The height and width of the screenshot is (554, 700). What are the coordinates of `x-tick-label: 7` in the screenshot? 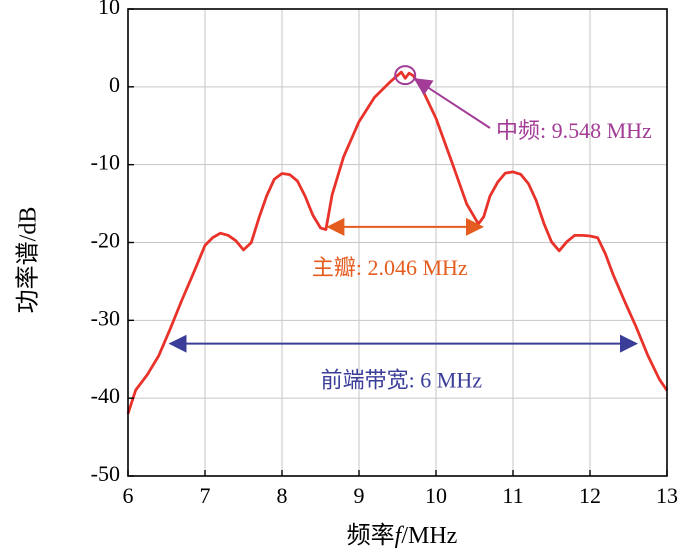 It's located at (205, 495).